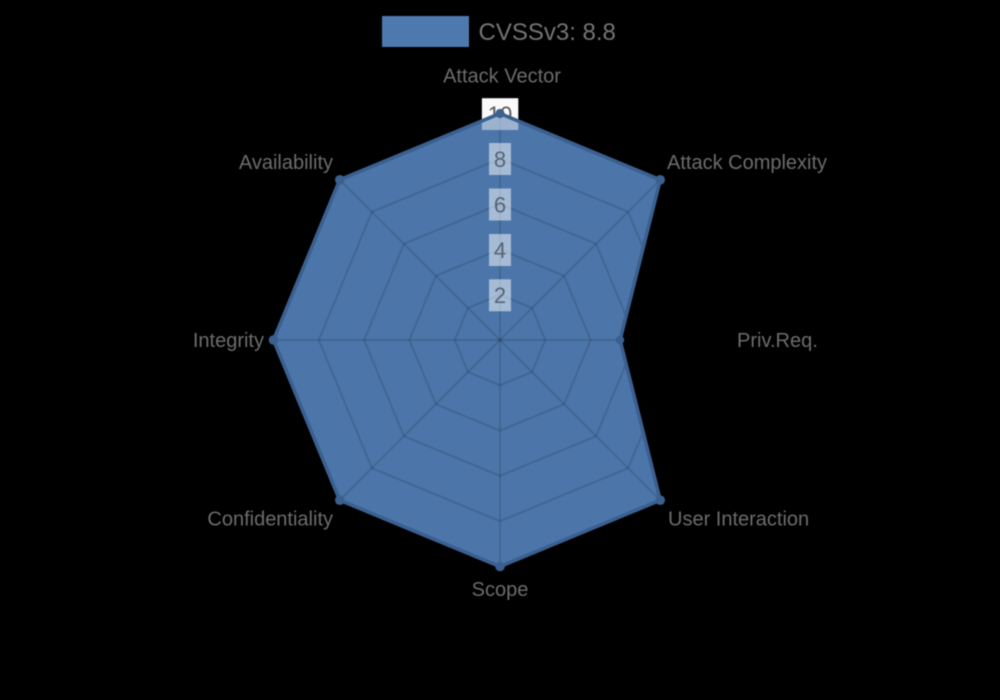 This screenshot has height=700, width=1000. What do you see at coordinates (777, 341) in the screenshot?
I see `svg-text: Priv.Req.` at bounding box center [777, 341].